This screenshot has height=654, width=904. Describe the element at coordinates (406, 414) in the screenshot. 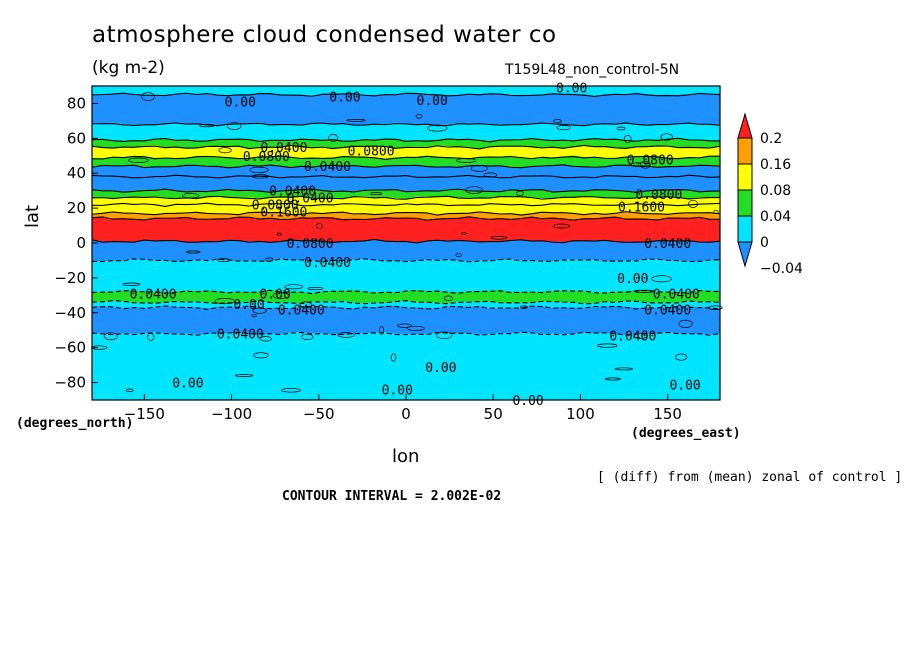

I see `x-tick-label-3: 0` at that location.